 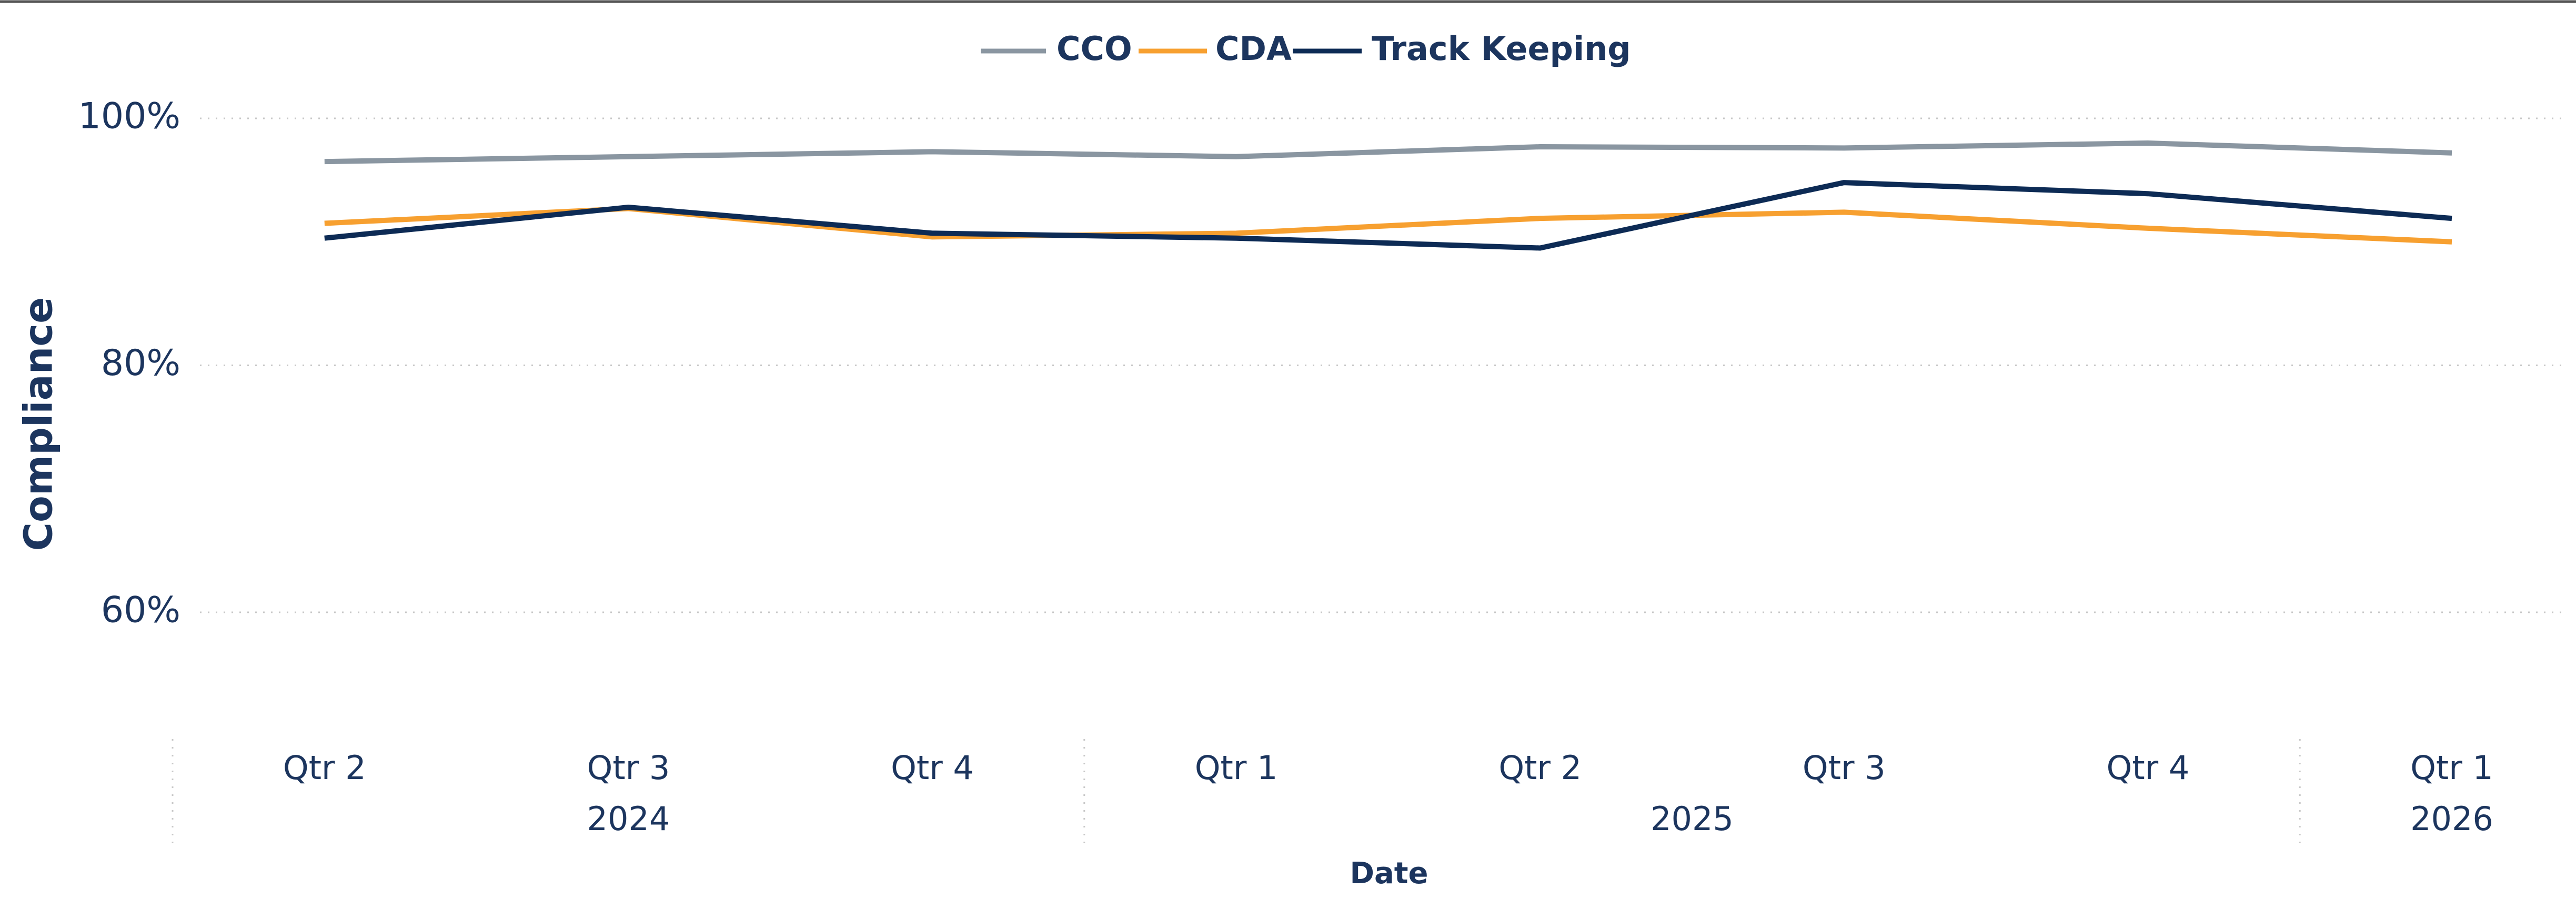 I want to click on y-tick-label: 80%, so click(x=140, y=363).